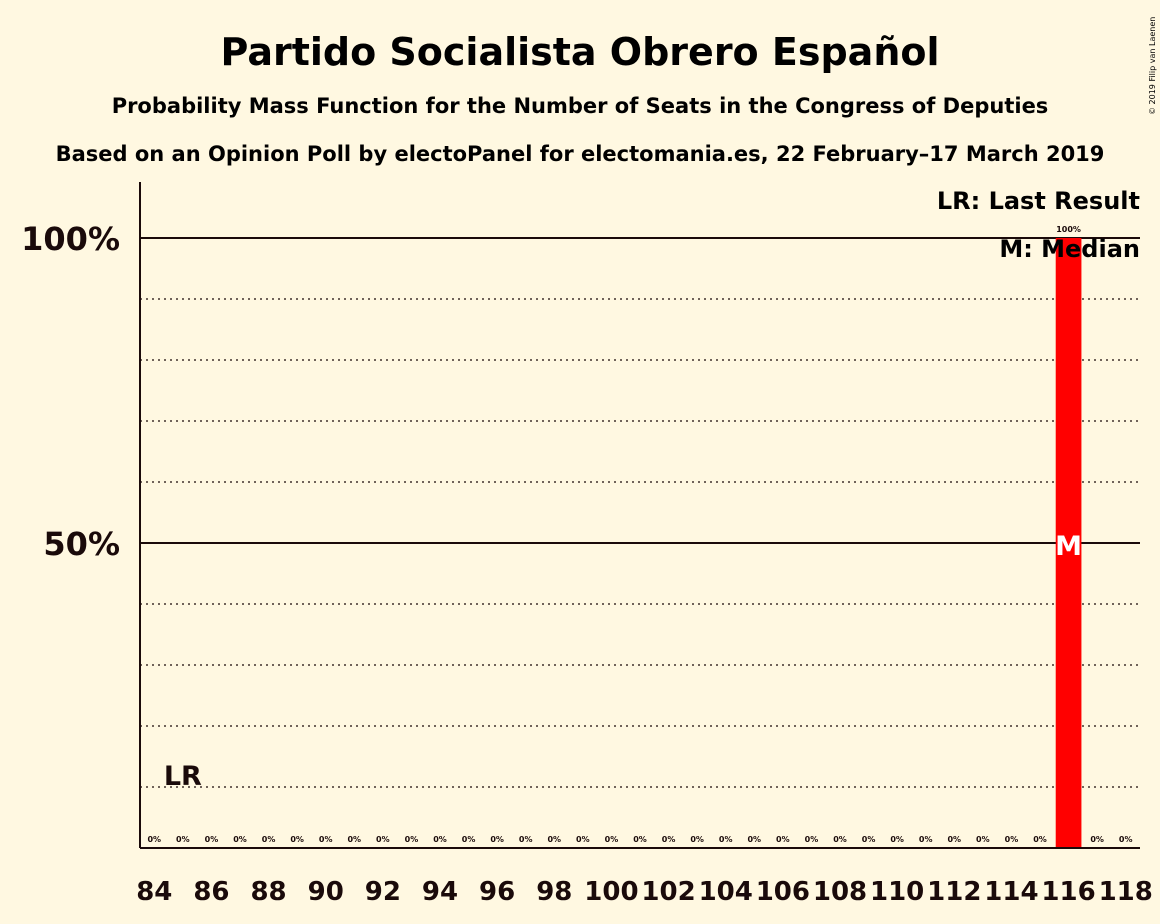  I want to click on x-tick-label: 118, so click(1126, 892).